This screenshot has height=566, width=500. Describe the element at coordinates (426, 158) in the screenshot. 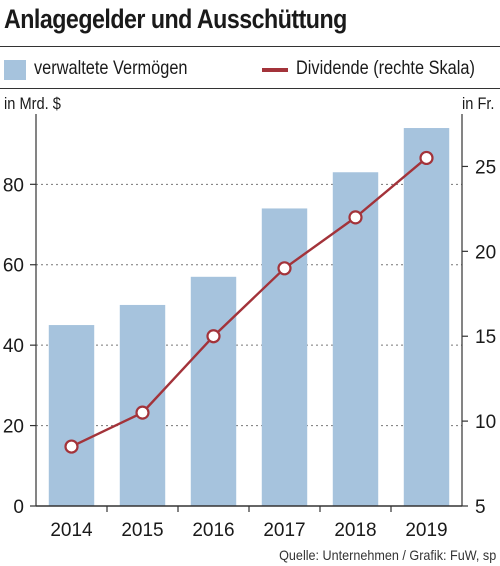

I see `dividend-point-2019` at that location.